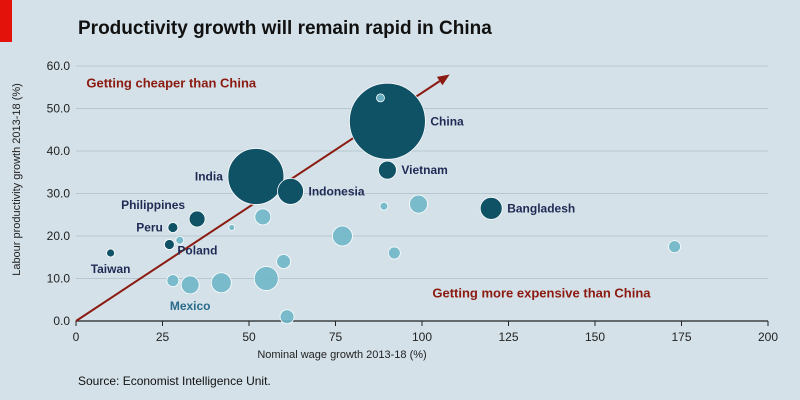  Describe the element at coordinates (59, 109) in the screenshot. I see `y-tick-label: 50.0` at that location.